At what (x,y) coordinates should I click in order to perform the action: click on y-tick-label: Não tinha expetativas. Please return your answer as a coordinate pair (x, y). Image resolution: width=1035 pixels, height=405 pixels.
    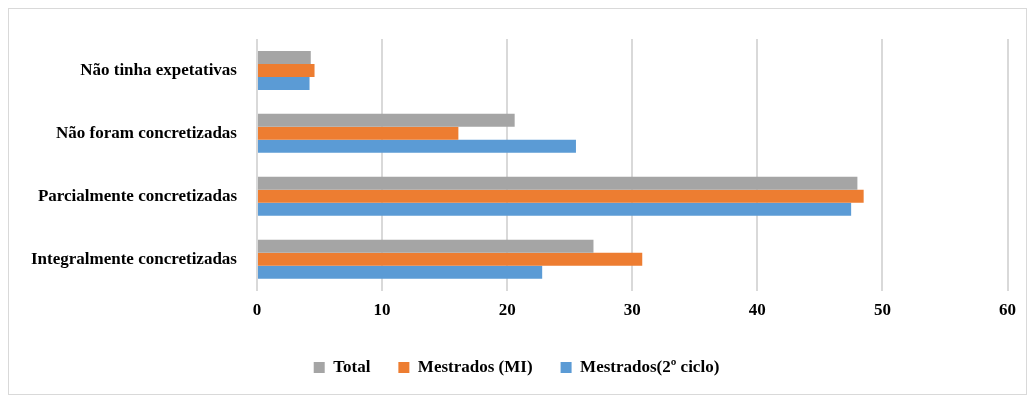
    Looking at the image, I should click on (159, 69).